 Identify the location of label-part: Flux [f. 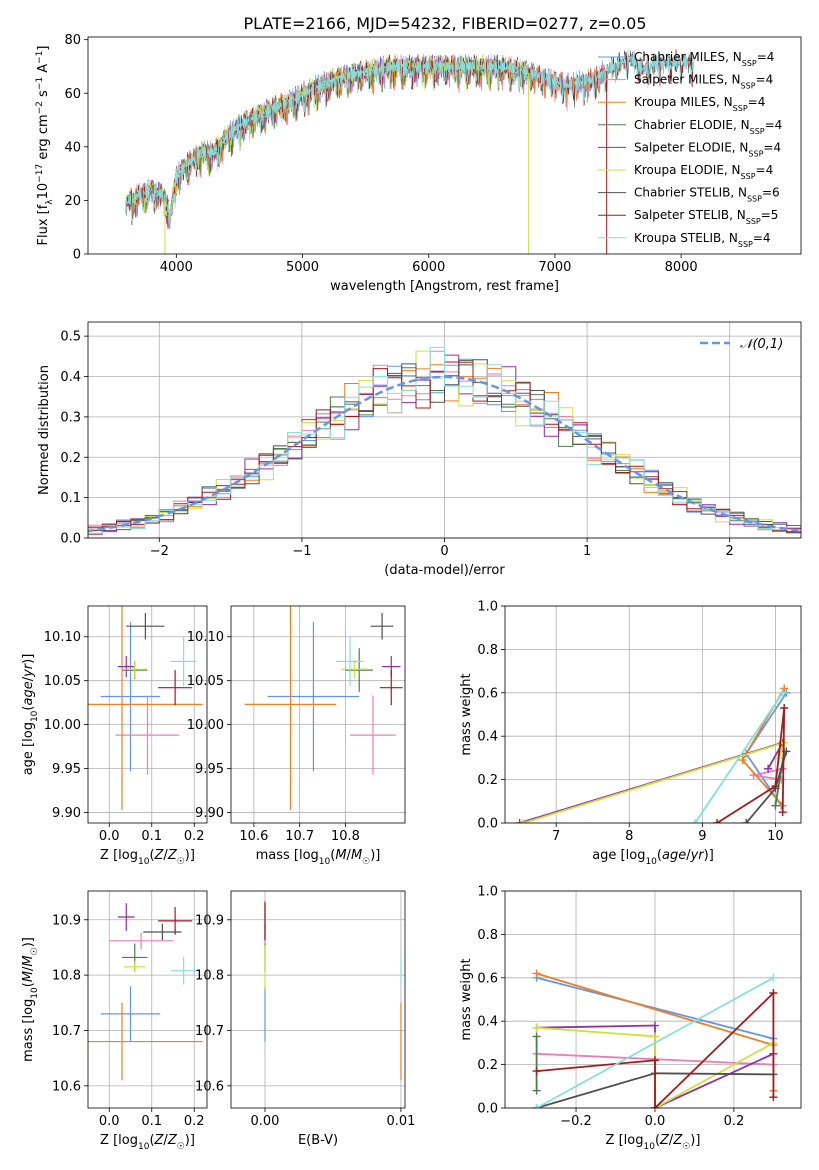
(43, 224).